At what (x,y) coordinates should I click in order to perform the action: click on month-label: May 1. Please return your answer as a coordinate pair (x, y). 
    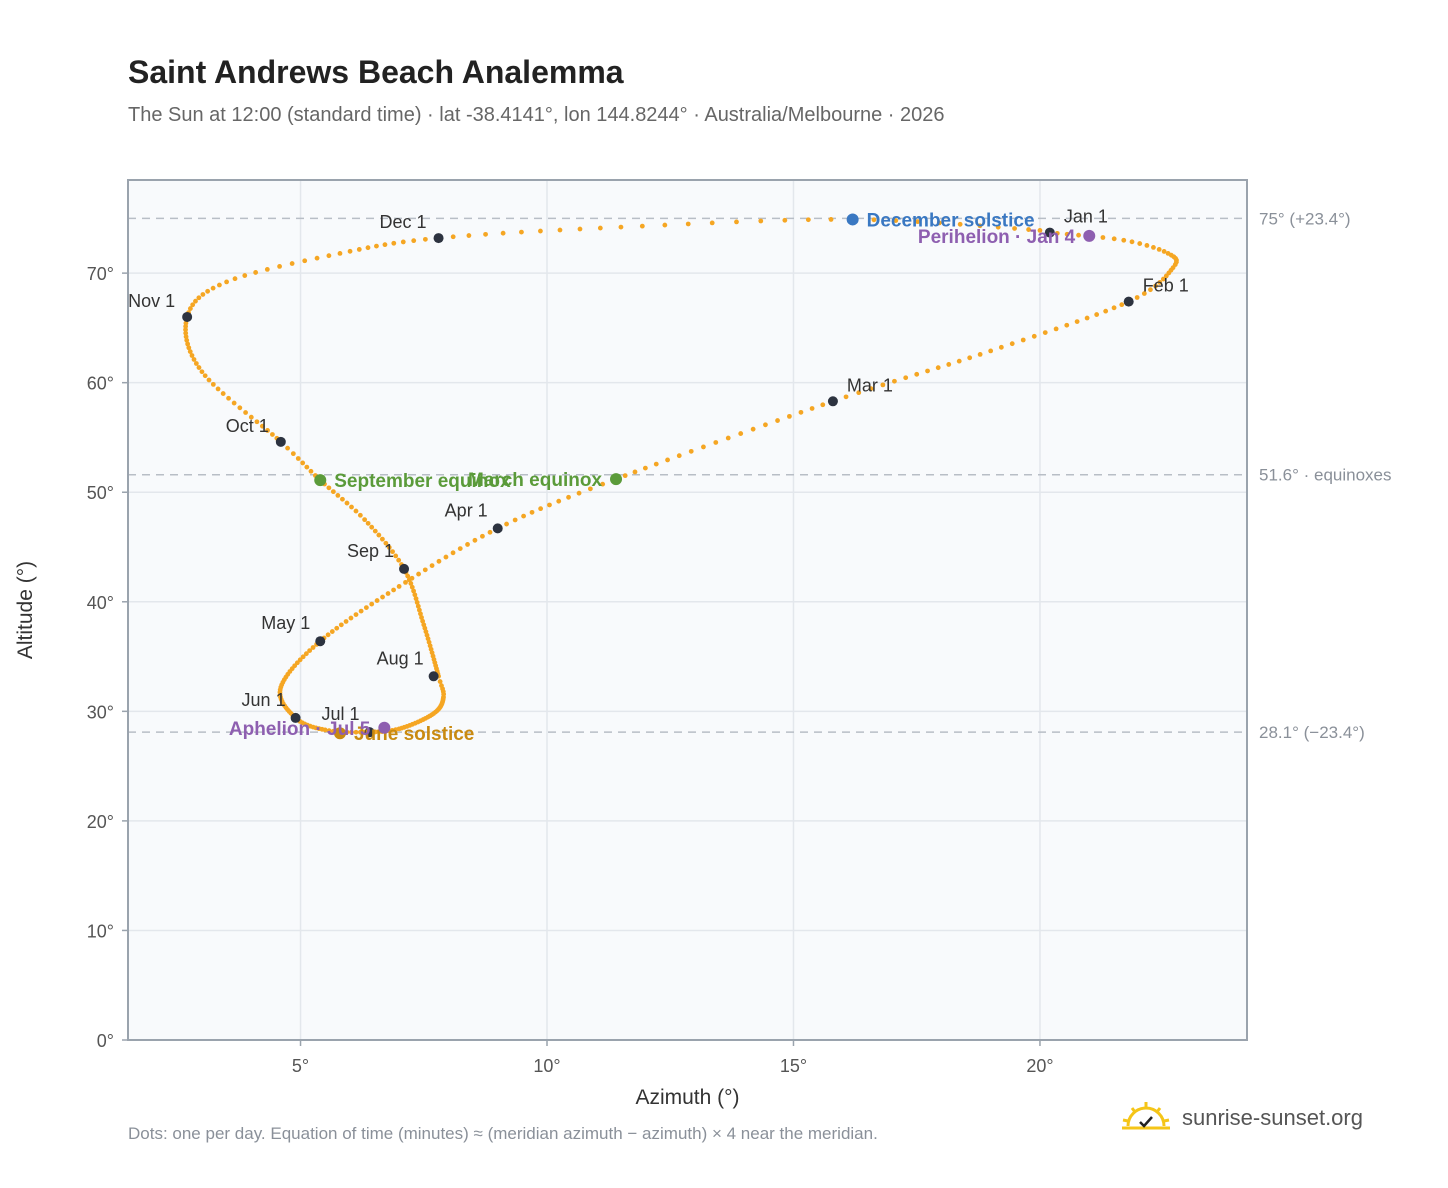
    Looking at the image, I should click on (285, 623).